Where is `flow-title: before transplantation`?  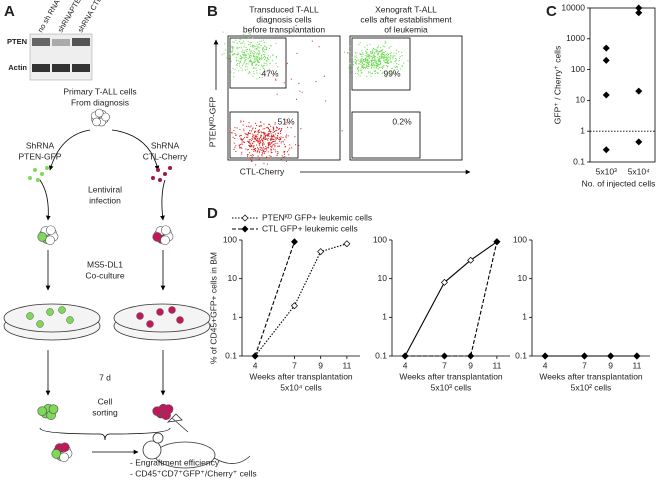 flow-title: before transplantation is located at coordinates (284, 29).